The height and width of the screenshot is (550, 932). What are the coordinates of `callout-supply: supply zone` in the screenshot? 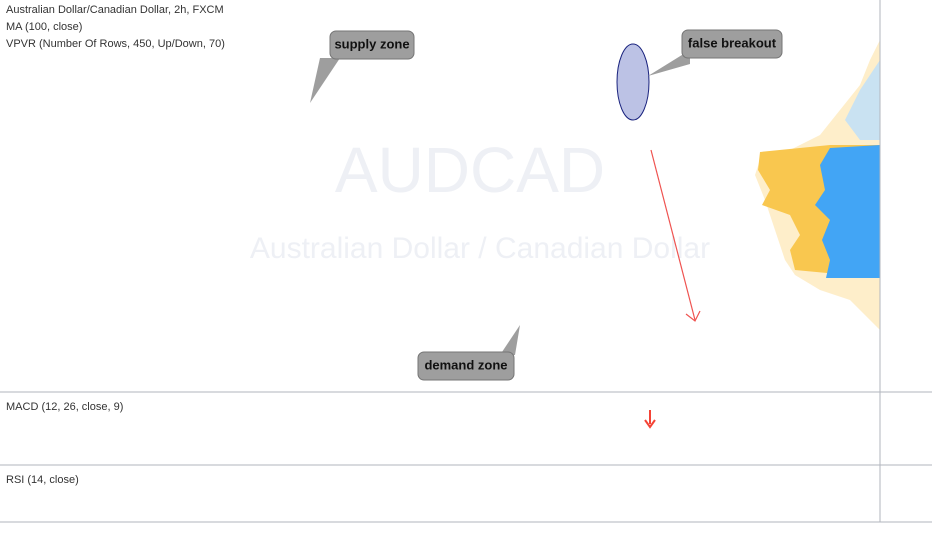 It's located at (362, 66).